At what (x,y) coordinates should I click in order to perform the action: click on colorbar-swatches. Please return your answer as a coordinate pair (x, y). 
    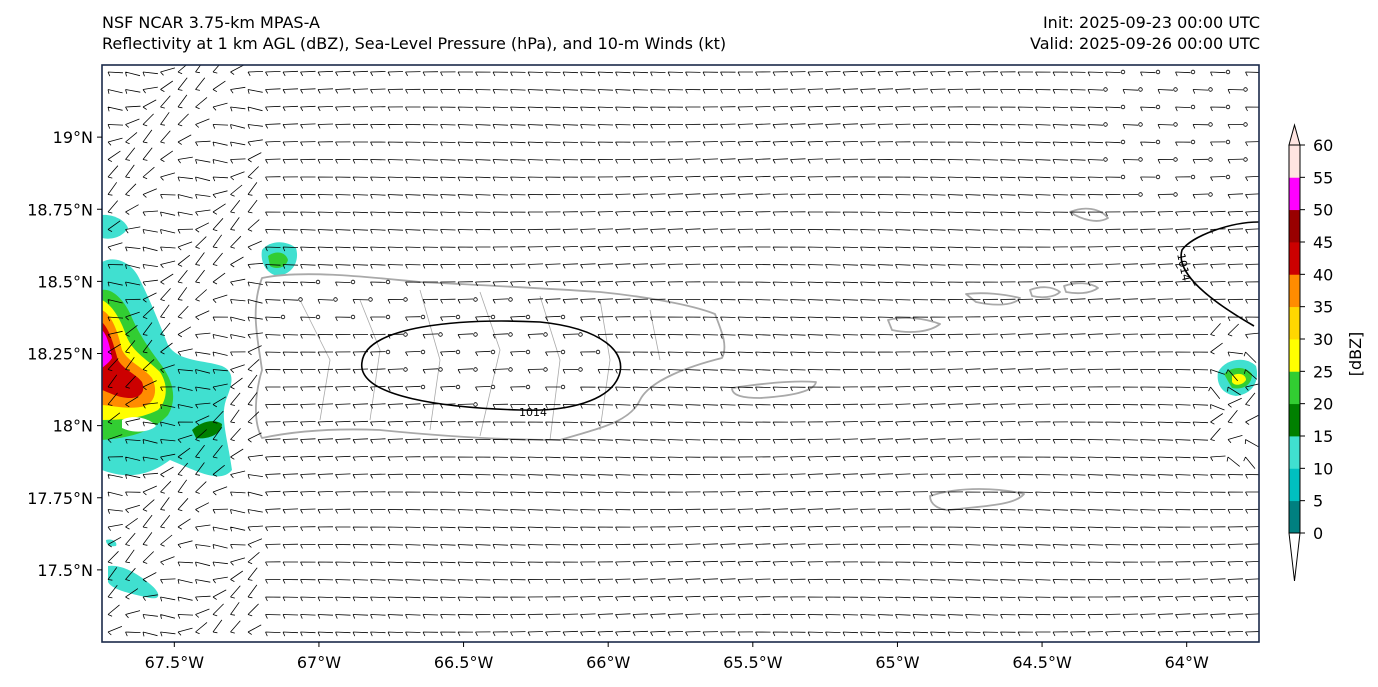
    Looking at the image, I should click on (1294, 352).